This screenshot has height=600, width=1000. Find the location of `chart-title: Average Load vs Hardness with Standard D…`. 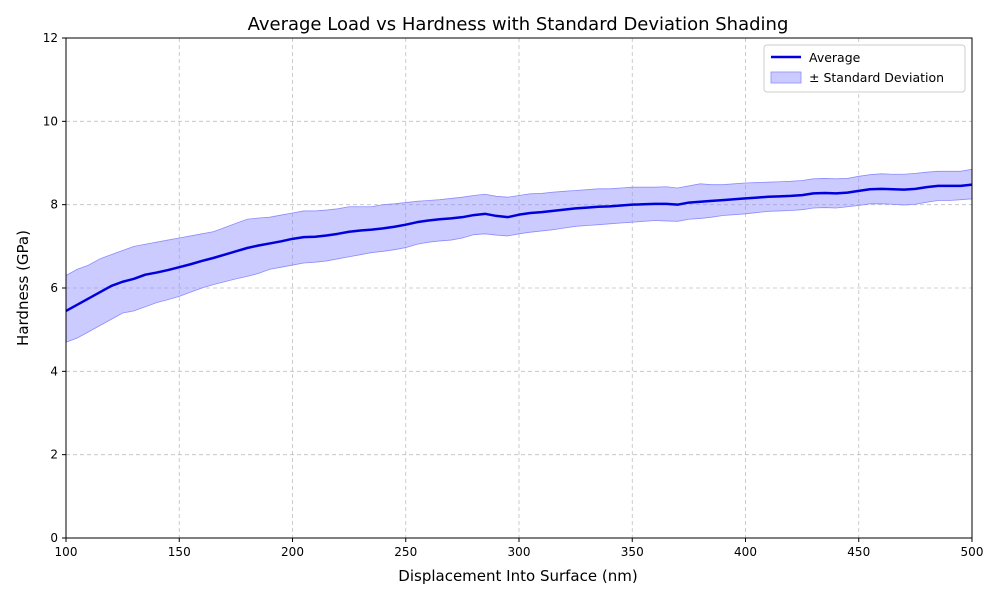

chart-title: Average Load vs Hardness with Standard D… is located at coordinates (518, 24).